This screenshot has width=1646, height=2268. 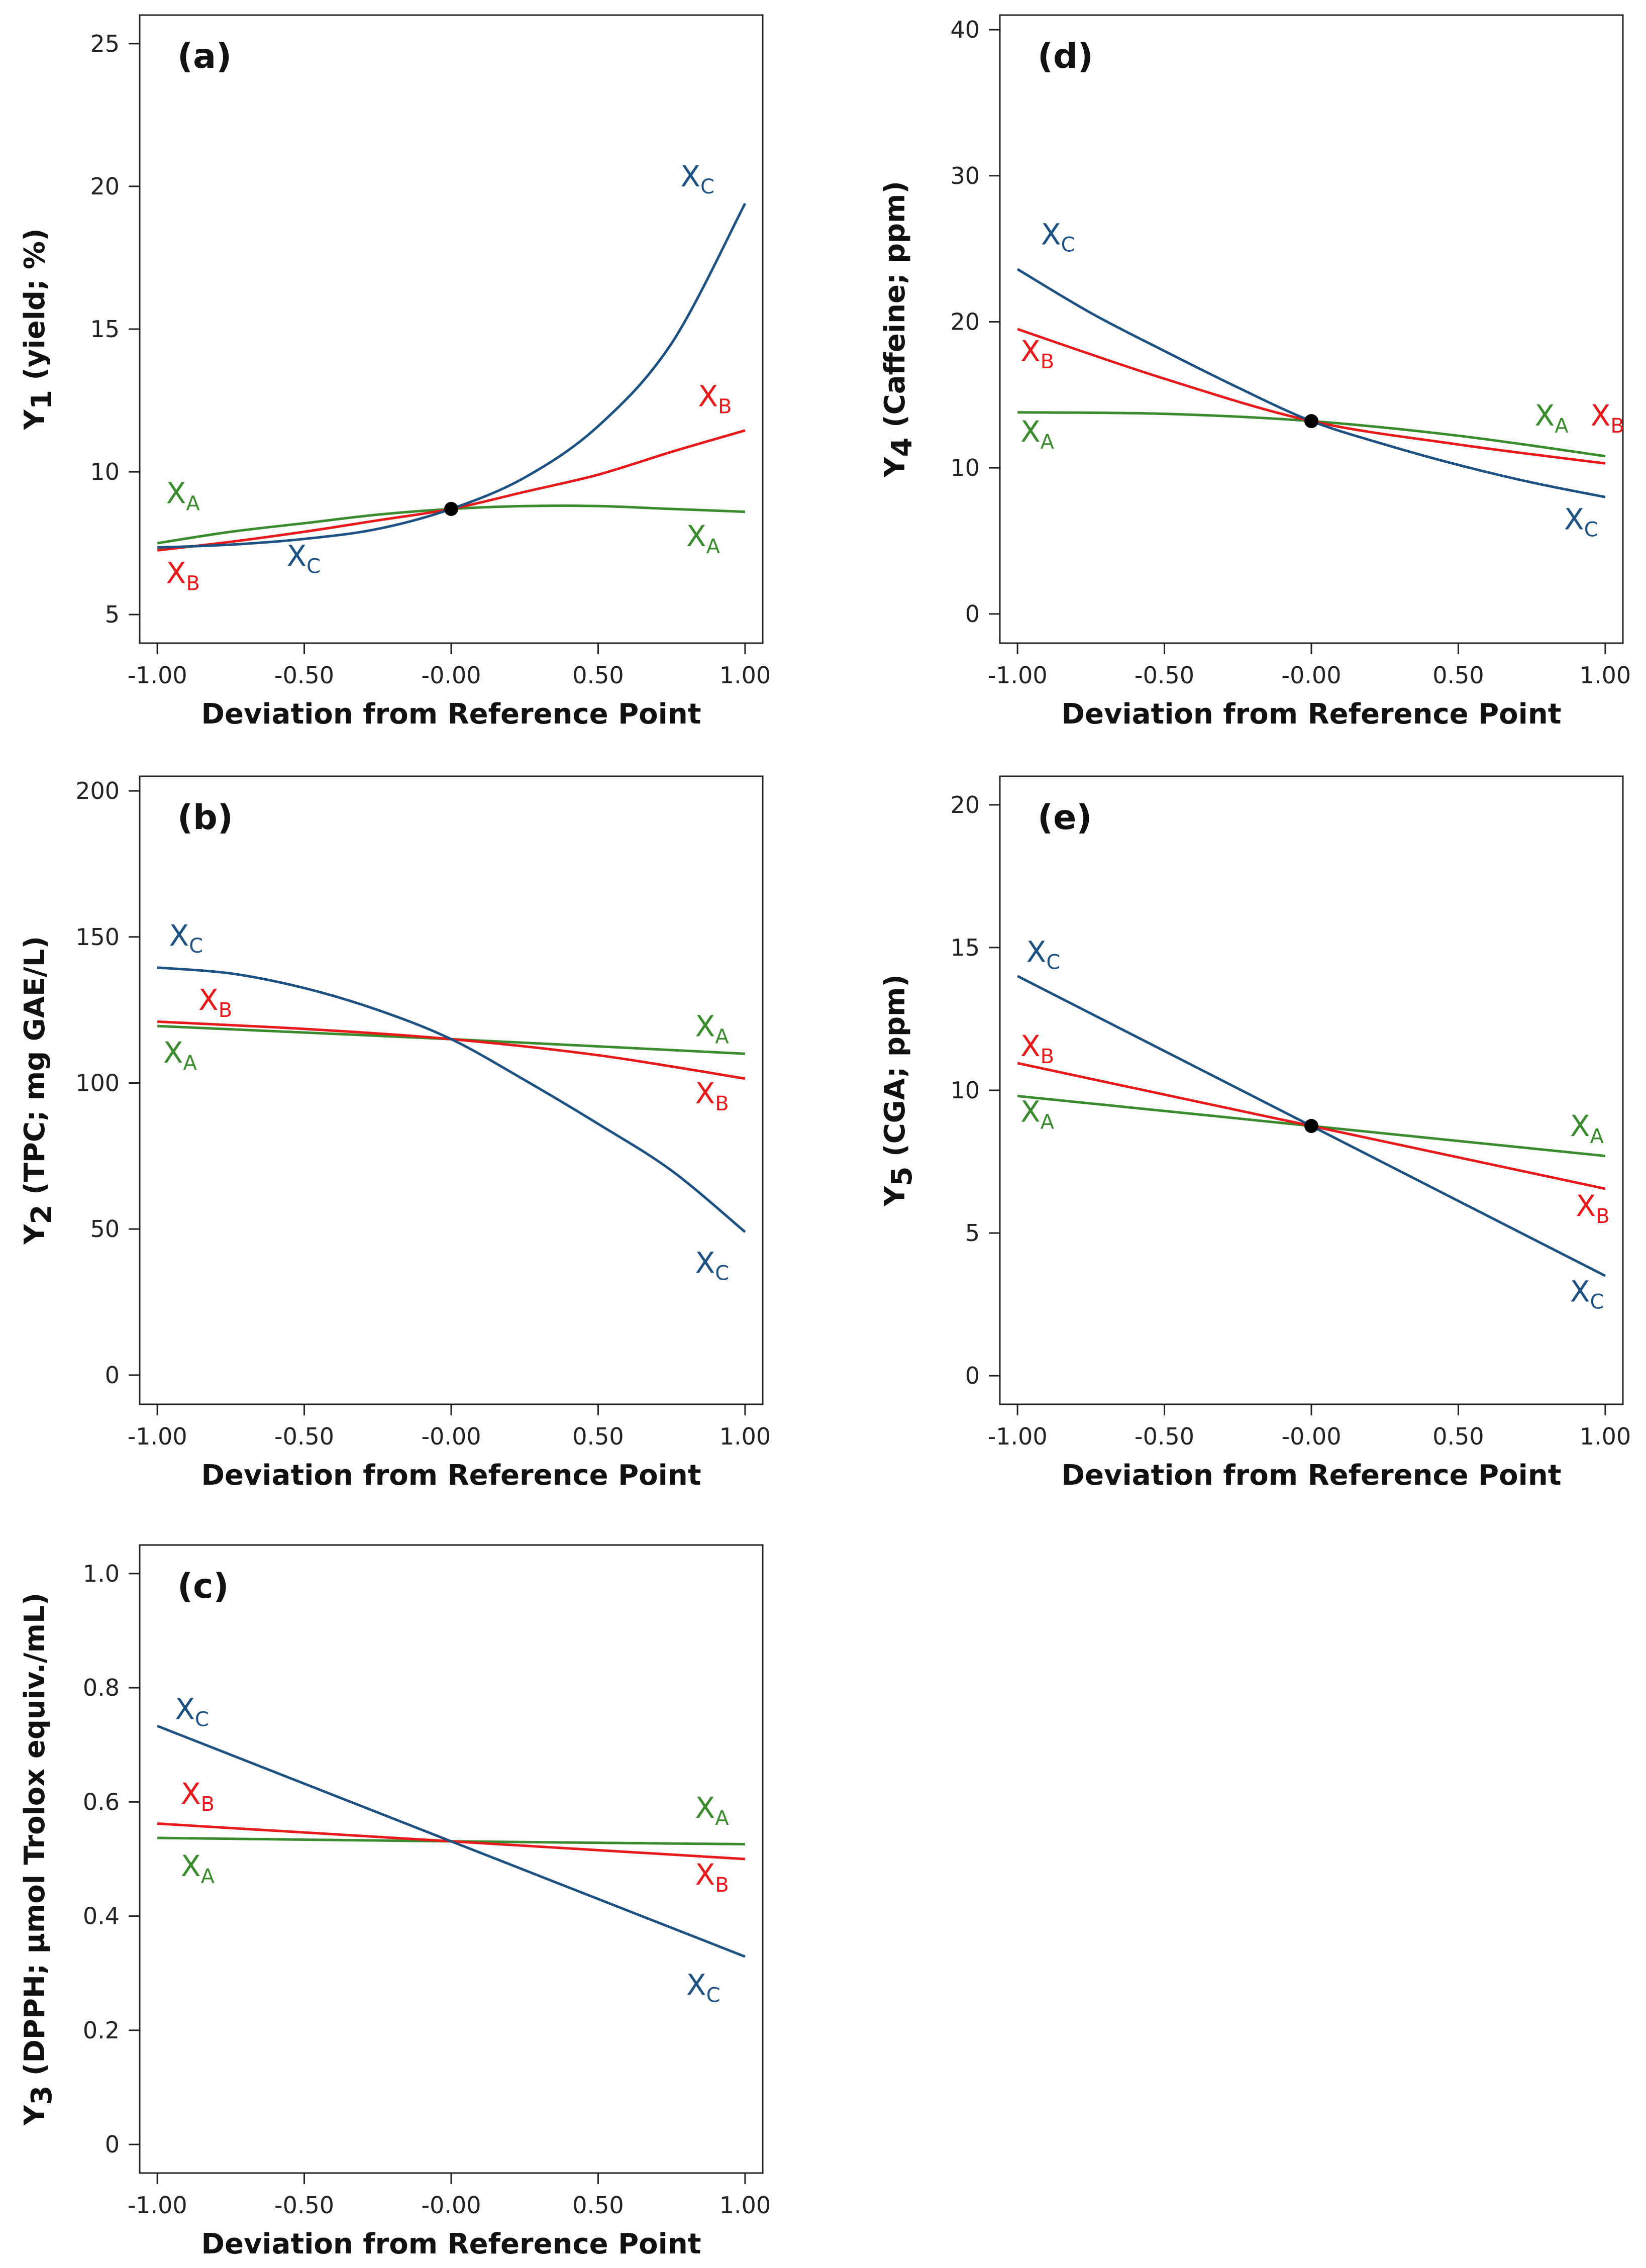 I want to click on y-tick-label: 0.4, so click(x=101, y=1917).